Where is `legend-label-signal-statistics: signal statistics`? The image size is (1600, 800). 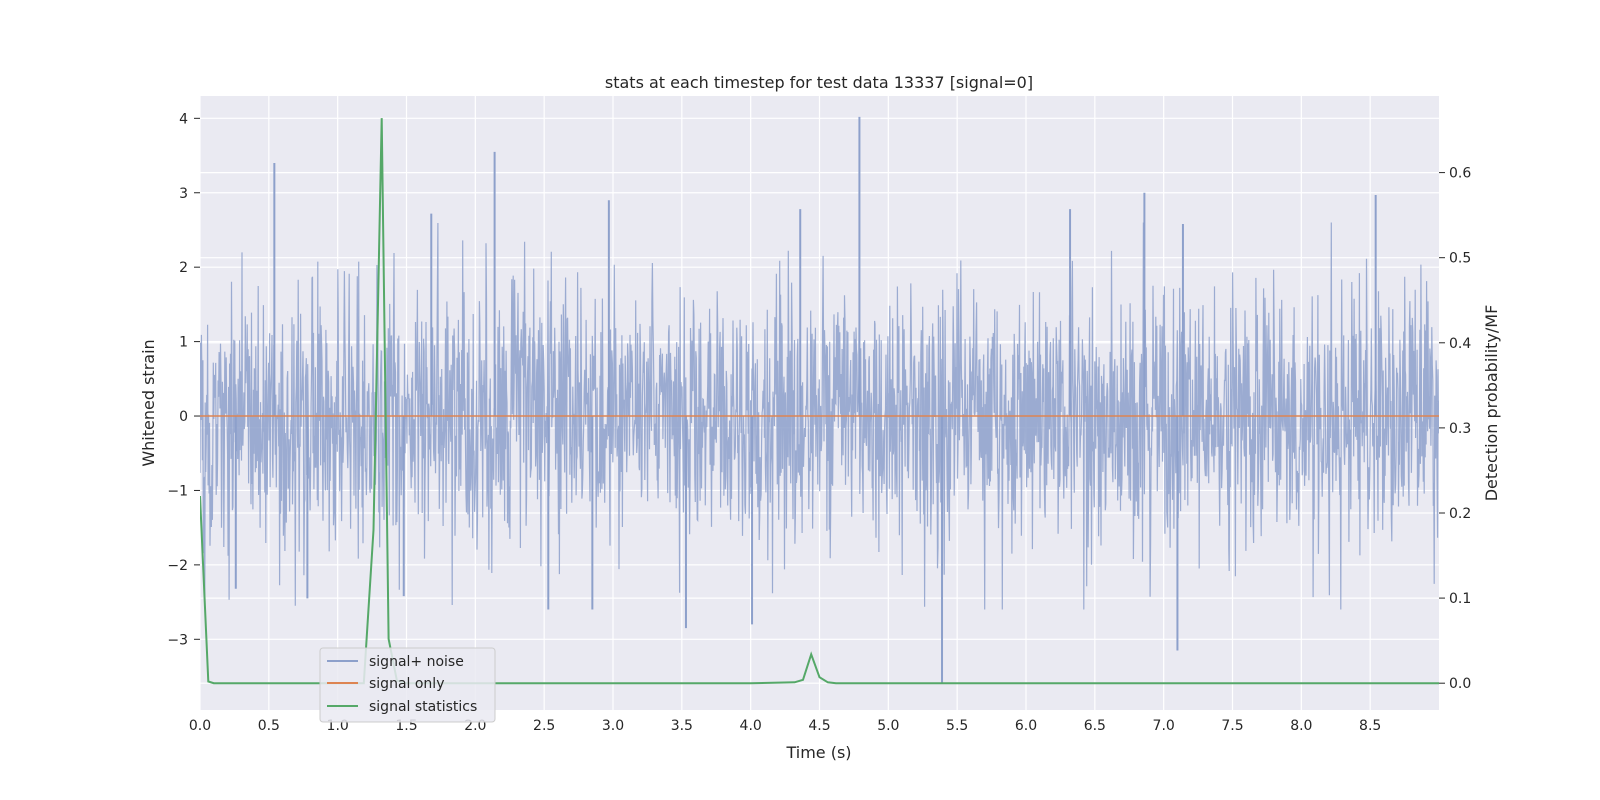
legend-label-signal-statistics: signal statistics is located at coordinates (423, 707).